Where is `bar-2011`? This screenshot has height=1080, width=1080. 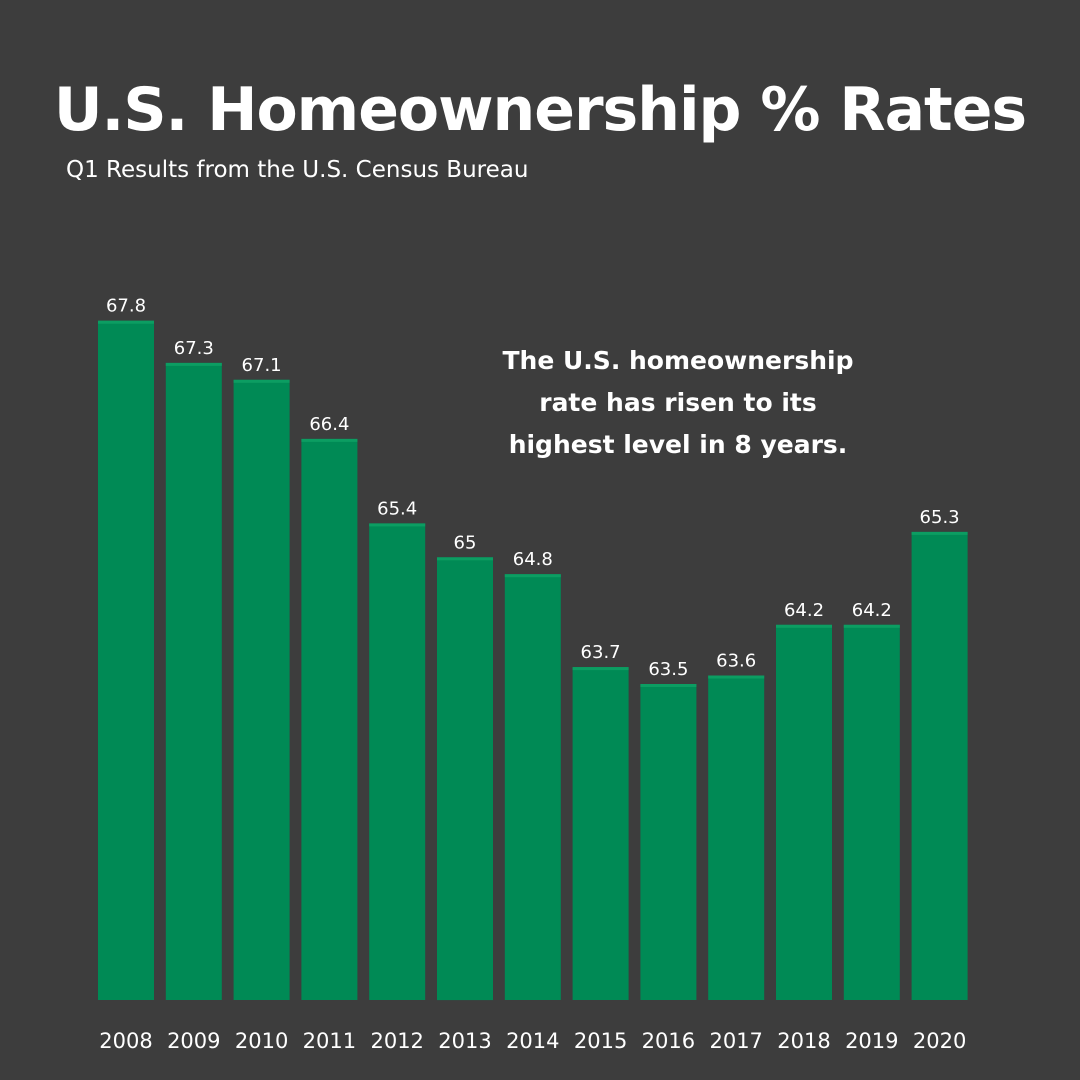
bar-2011 is located at coordinates (329, 719).